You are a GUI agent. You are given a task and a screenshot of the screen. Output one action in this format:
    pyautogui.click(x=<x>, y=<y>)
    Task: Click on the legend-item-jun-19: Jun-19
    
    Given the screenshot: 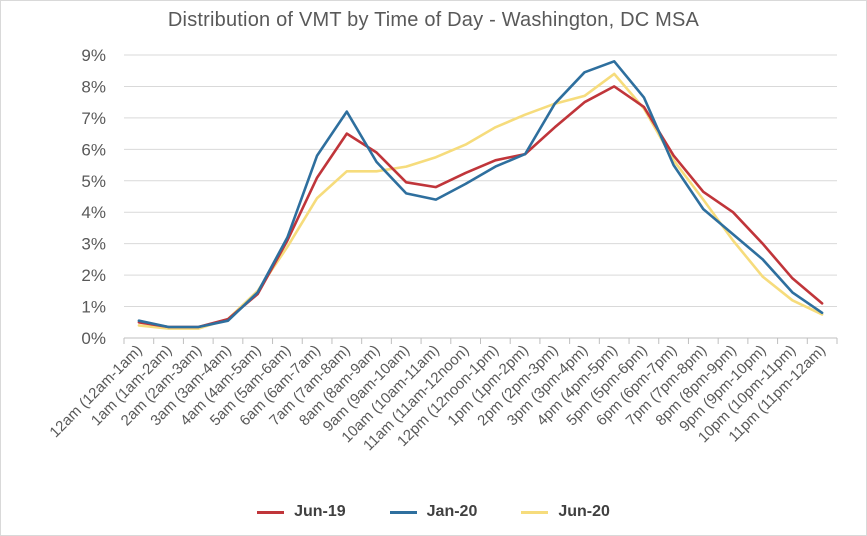 What is the action you would take?
    pyautogui.click(x=301, y=512)
    